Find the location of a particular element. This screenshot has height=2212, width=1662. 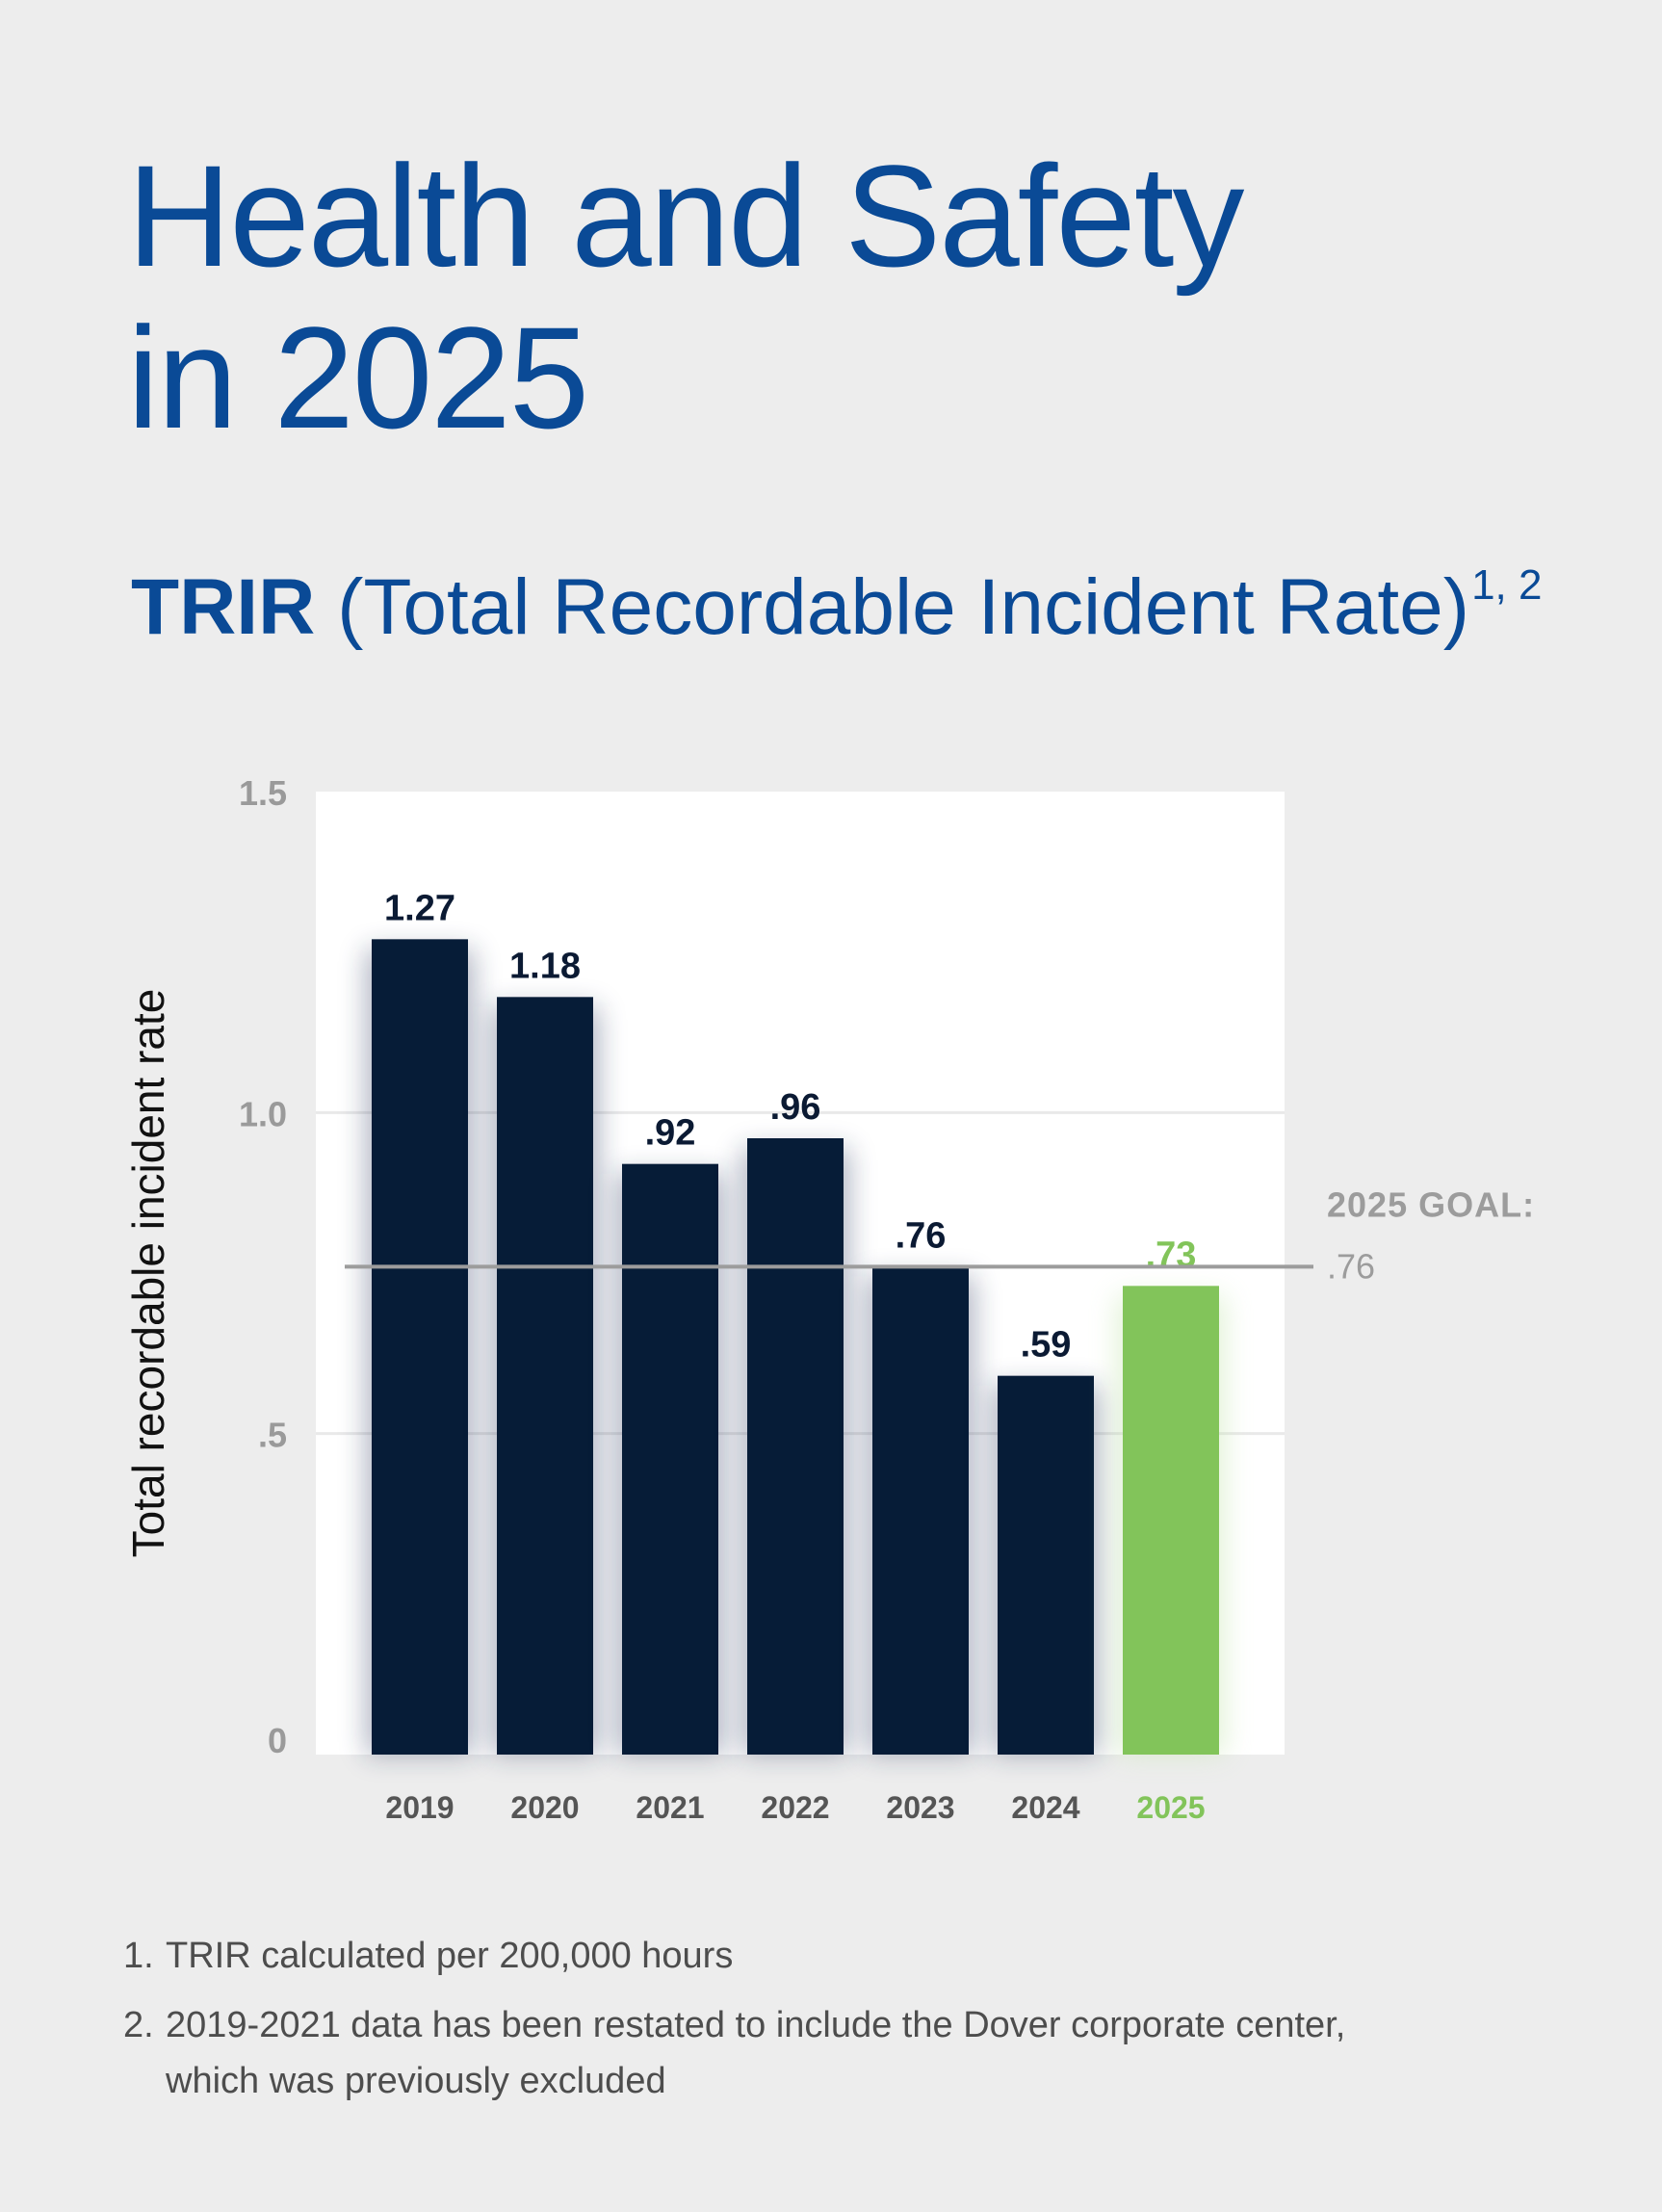

page-title: Health and Safety in 2025 is located at coordinates (686, 296).